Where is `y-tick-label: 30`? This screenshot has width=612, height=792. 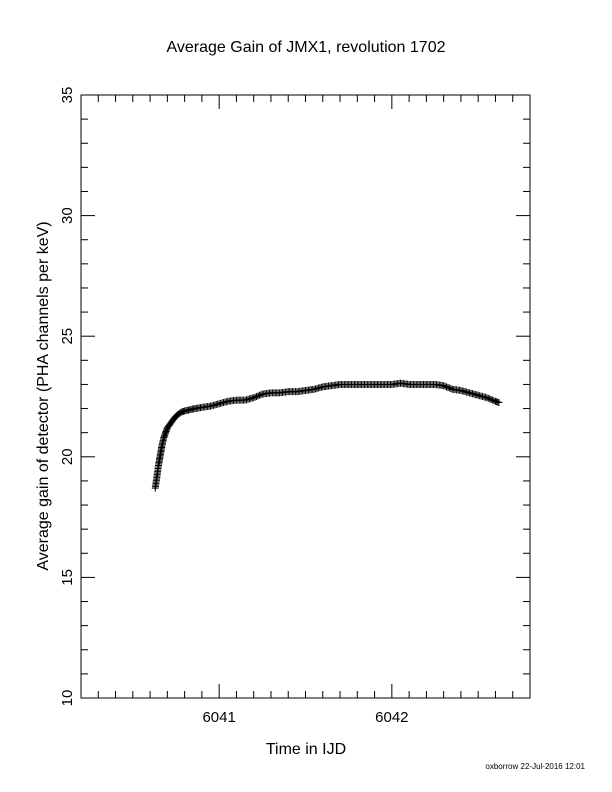
y-tick-label: 30 is located at coordinates (67, 215).